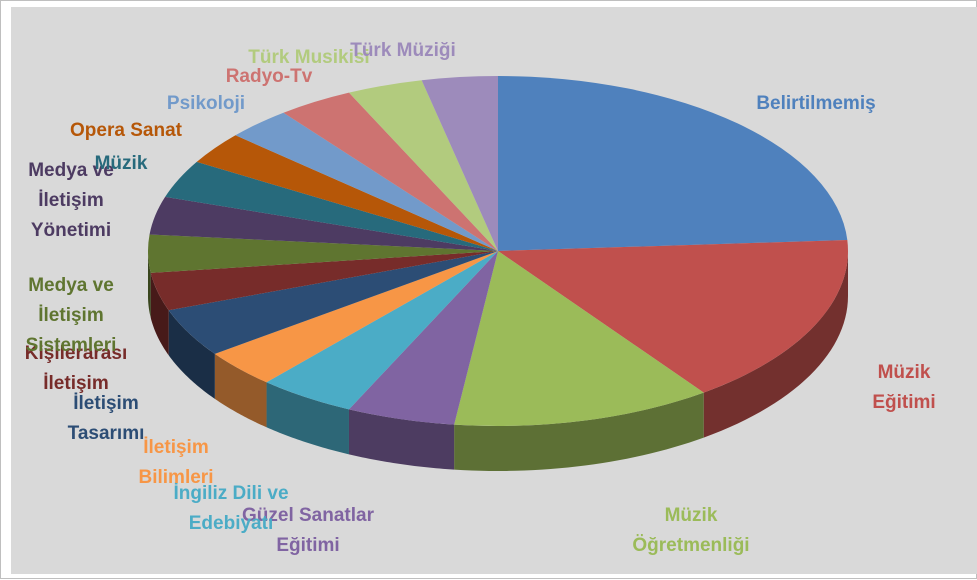 Image resolution: width=977 pixels, height=580 pixels. Describe the element at coordinates (403, 50) in the screenshot. I see `data-label: Türk Müziği` at that location.